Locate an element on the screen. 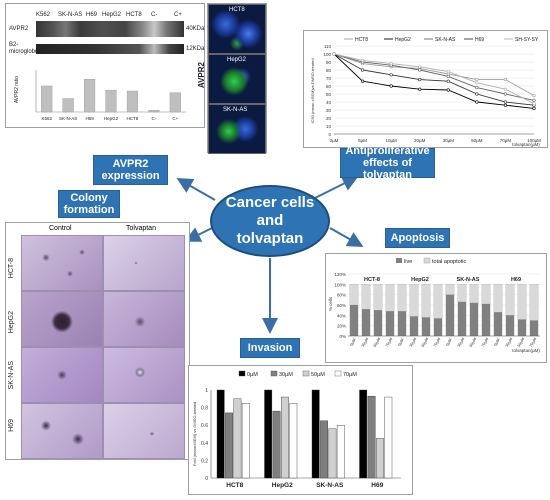 Image resolution: width=550 pixels, height=500 pixels. lane-label: C- is located at coordinates (154, 15).